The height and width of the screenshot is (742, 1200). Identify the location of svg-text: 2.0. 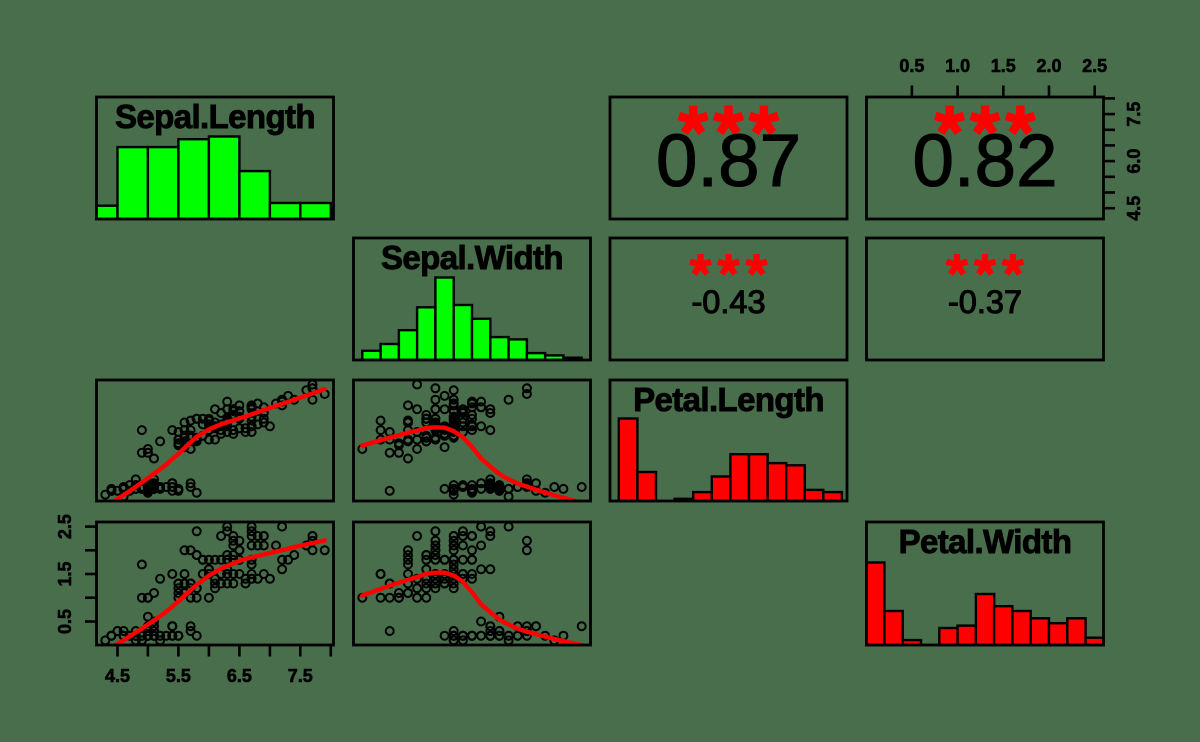
(1048, 66).